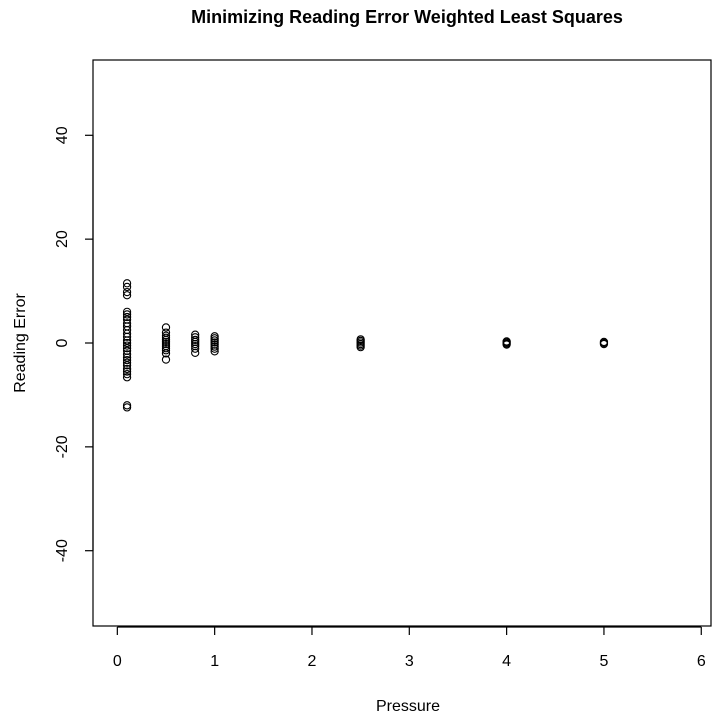  What do you see at coordinates (408, 706) in the screenshot?
I see `x-axis-label: Pressure` at bounding box center [408, 706].